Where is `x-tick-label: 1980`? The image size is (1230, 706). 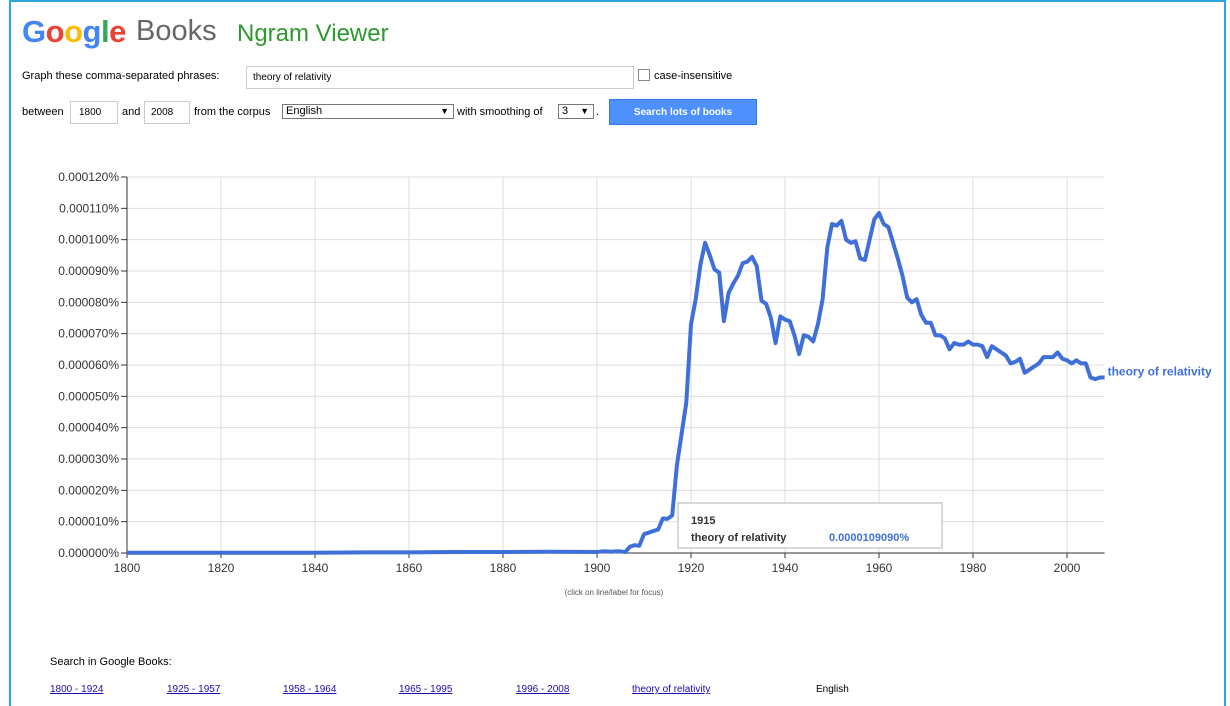
x-tick-label: 1980 is located at coordinates (973, 568).